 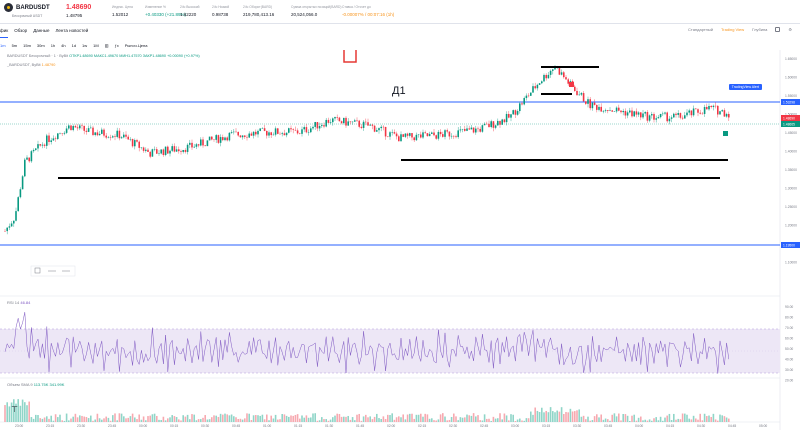 I want to click on timeframe-button: 1d, so click(x=74, y=45).